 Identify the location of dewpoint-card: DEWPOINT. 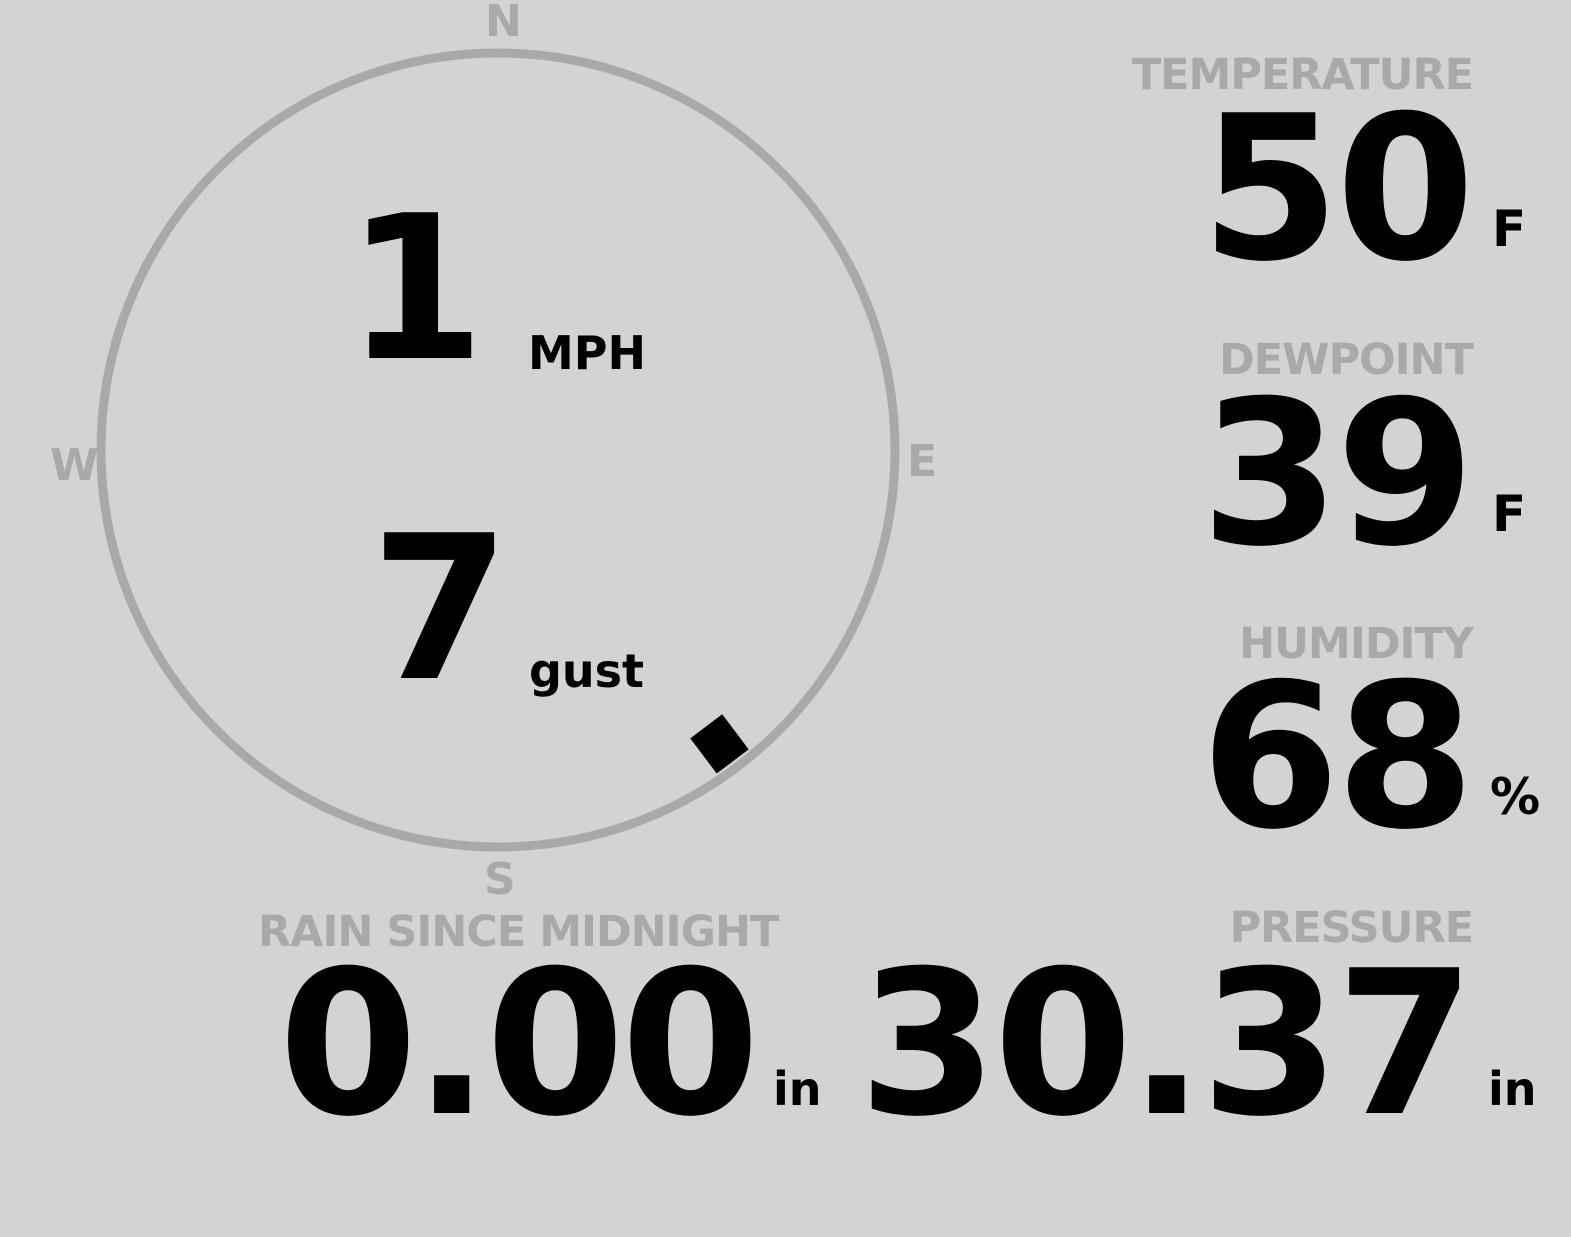
(1346, 360).